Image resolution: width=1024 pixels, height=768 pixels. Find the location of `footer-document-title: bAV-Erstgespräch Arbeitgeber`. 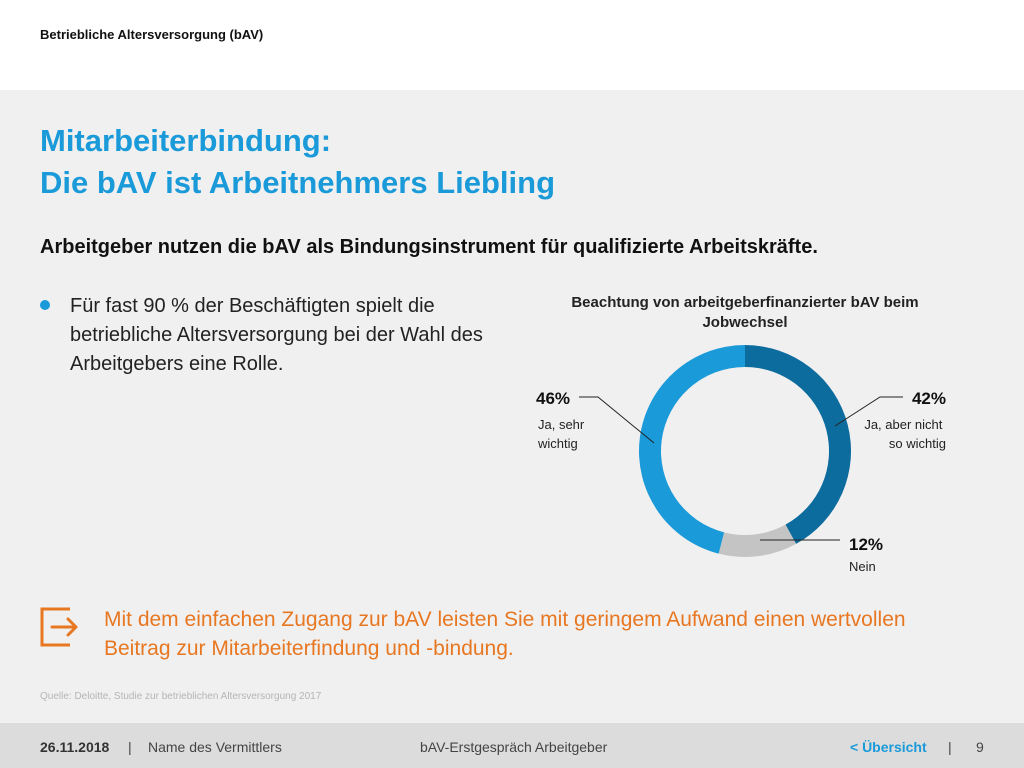

footer-document-title: bAV-Erstgespräch Arbeitgeber is located at coordinates (514, 747).